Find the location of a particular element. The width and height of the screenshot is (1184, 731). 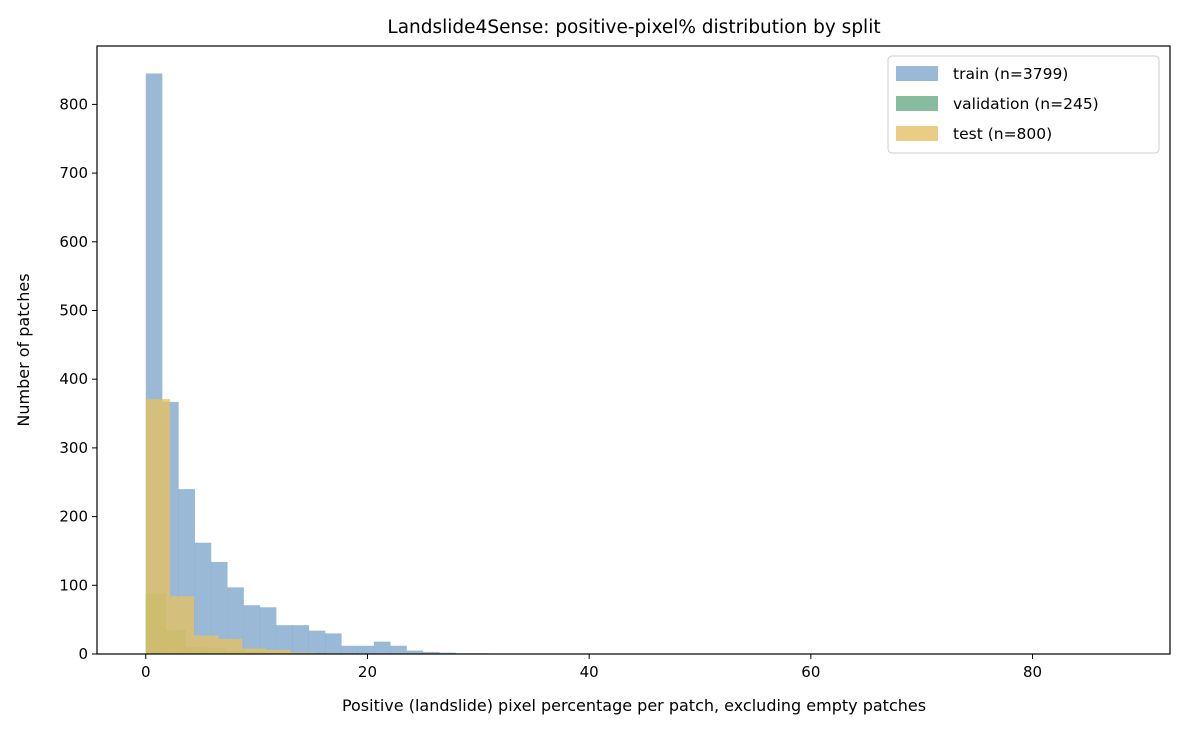

x-axis-ticks: 0 20 40 60 80 is located at coordinates (591, 667).